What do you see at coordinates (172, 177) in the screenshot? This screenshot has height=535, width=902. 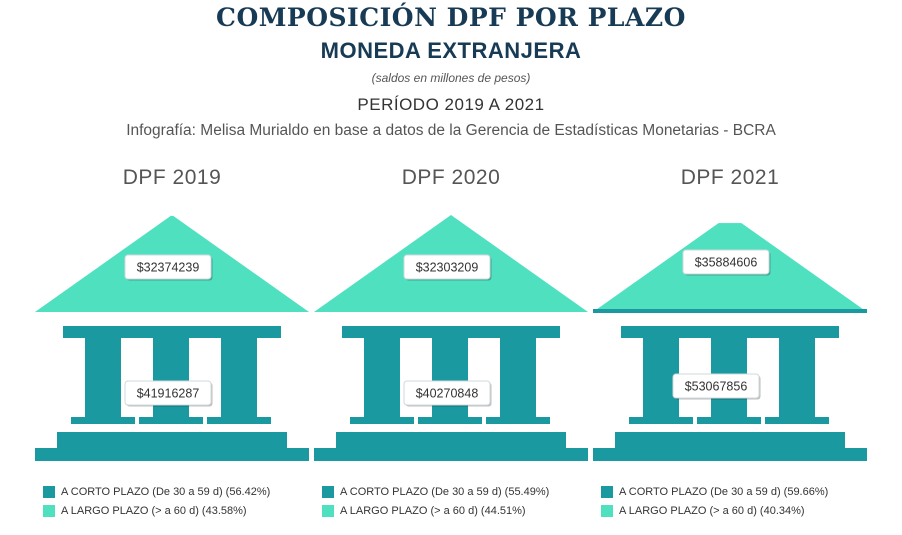 I see `panel-title: DPF 2019` at bounding box center [172, 177].